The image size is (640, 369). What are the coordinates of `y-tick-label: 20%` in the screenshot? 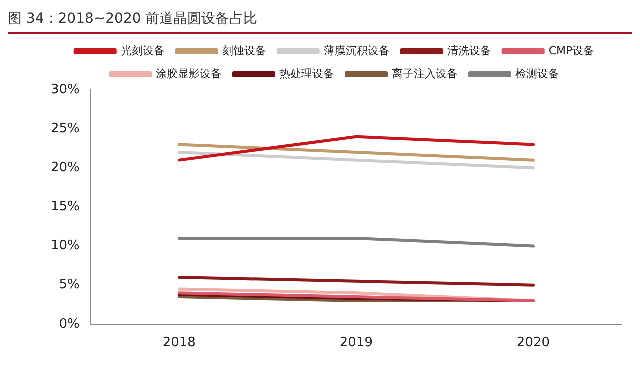 It's located at (65, 168).